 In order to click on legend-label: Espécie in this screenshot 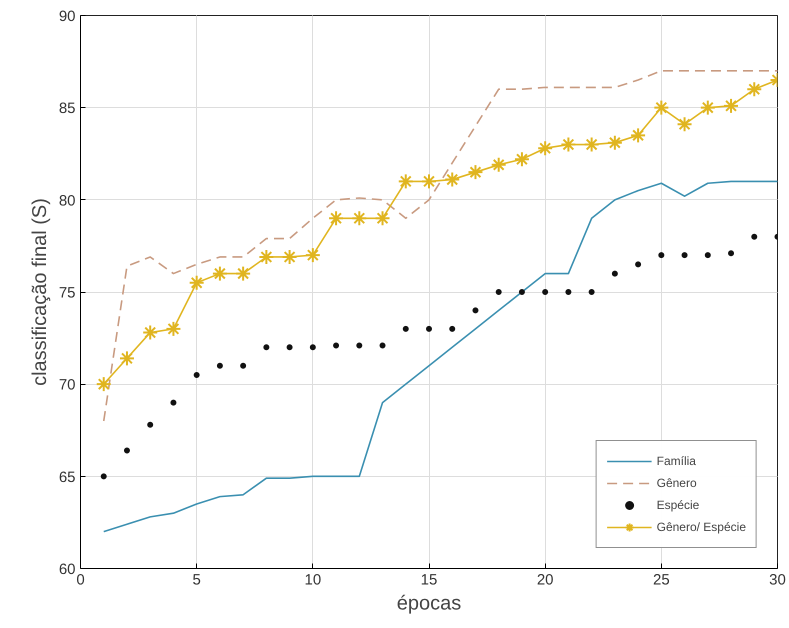, I will do `click(678, 505)`.